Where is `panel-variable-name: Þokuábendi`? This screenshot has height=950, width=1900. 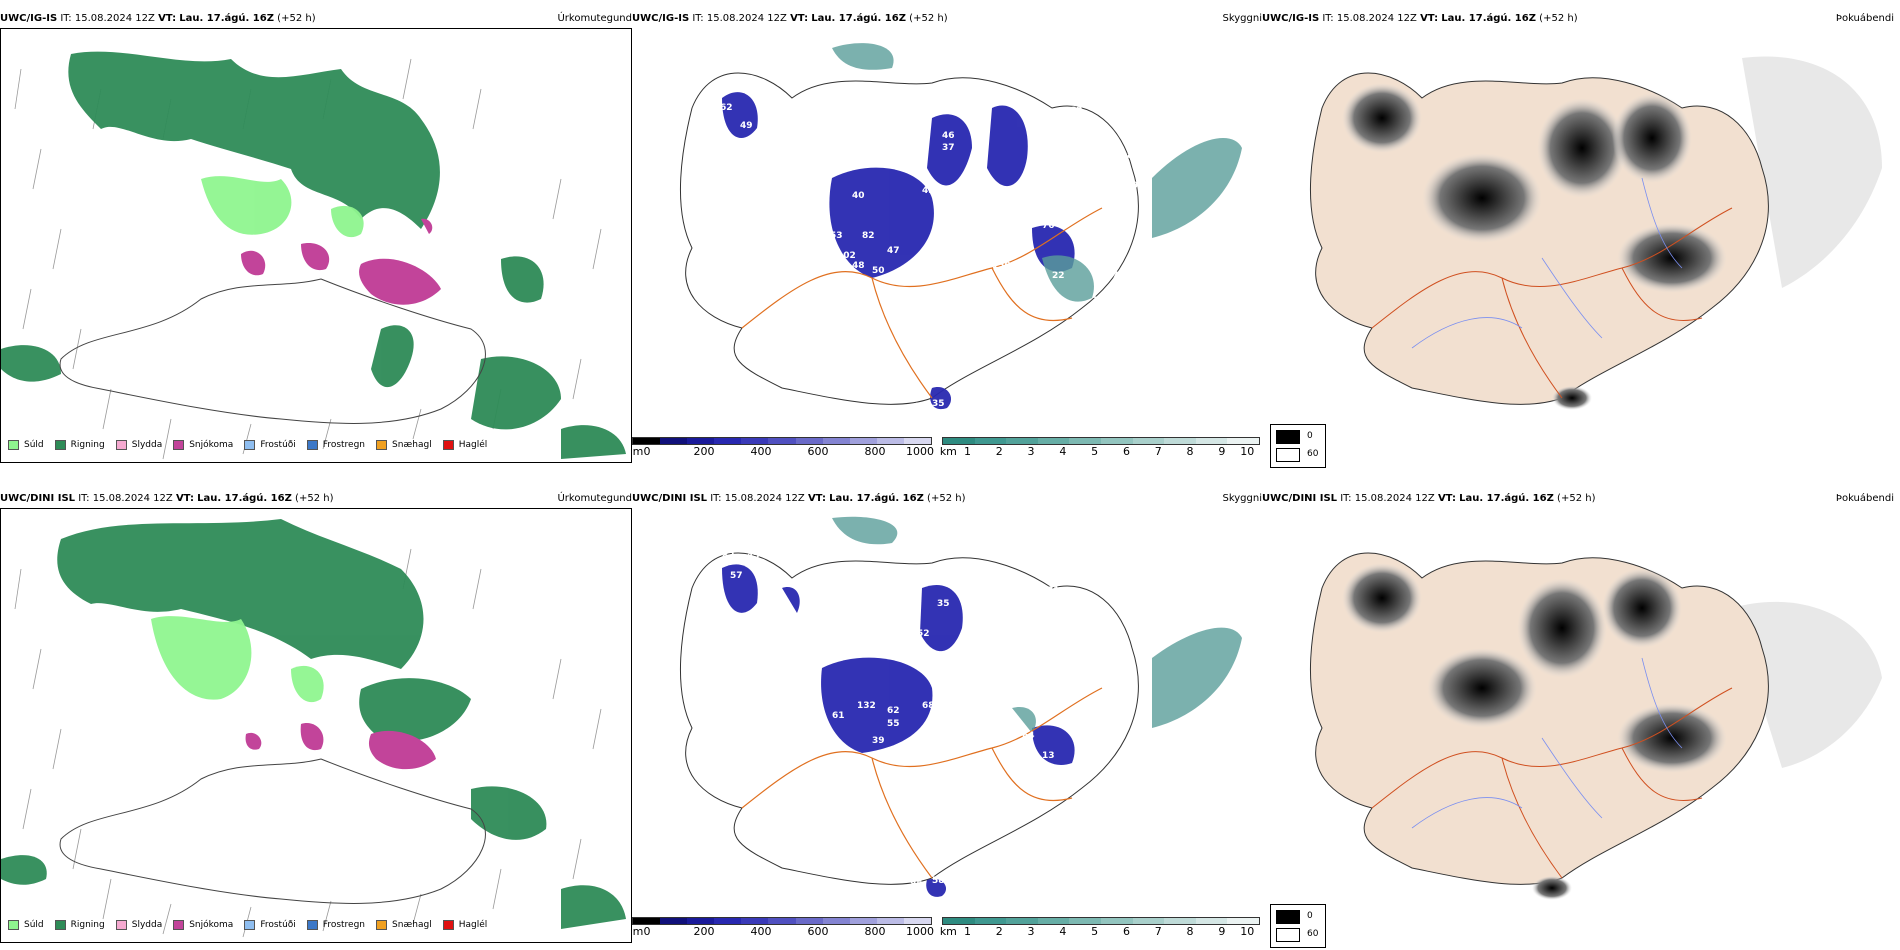
panel-variable-name: Þokuábendi is located at coordinates (1864, 498).